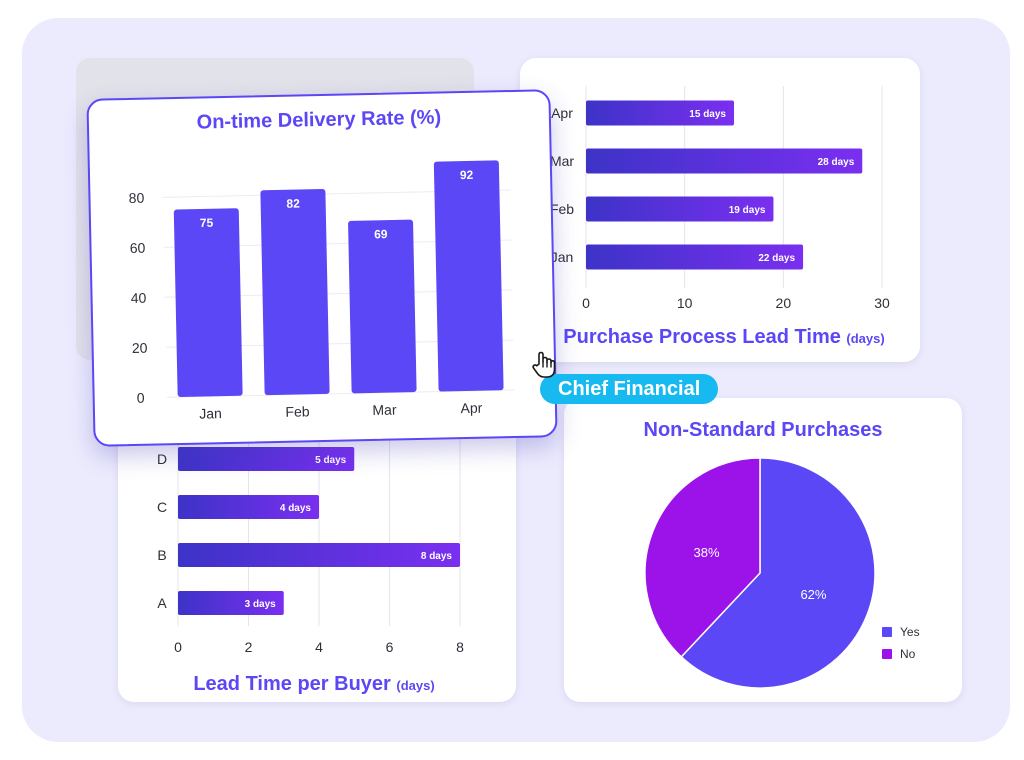 The width and height of the screenshot is (1024, 760). What do you see at coordinates (629, 389) in the screenshot?
I see `chief-financial-badge: Chief Financial` at bounding box center [629, 389].